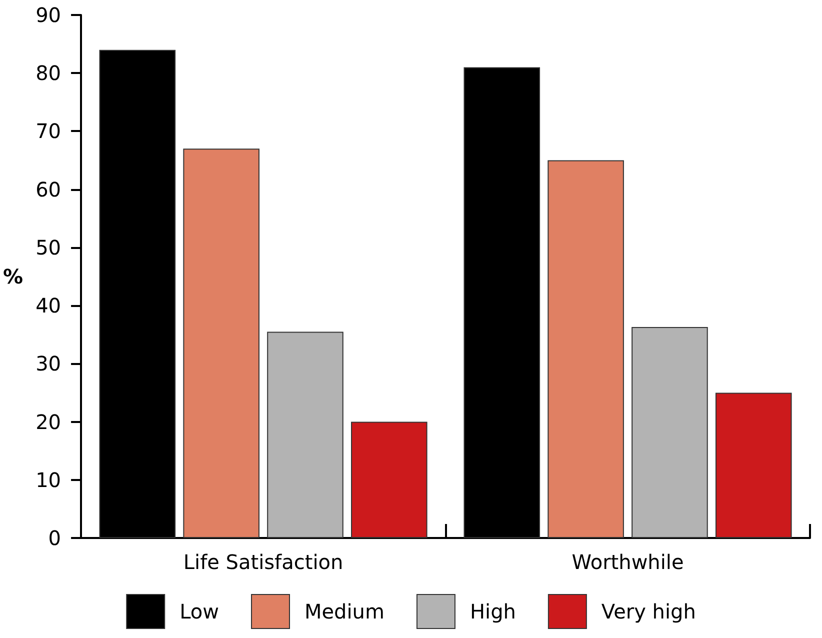  What do you see at coordinates (13, 276) in the screenshot?
I see `y-axis-title: %` at bounding box center [13, 276].